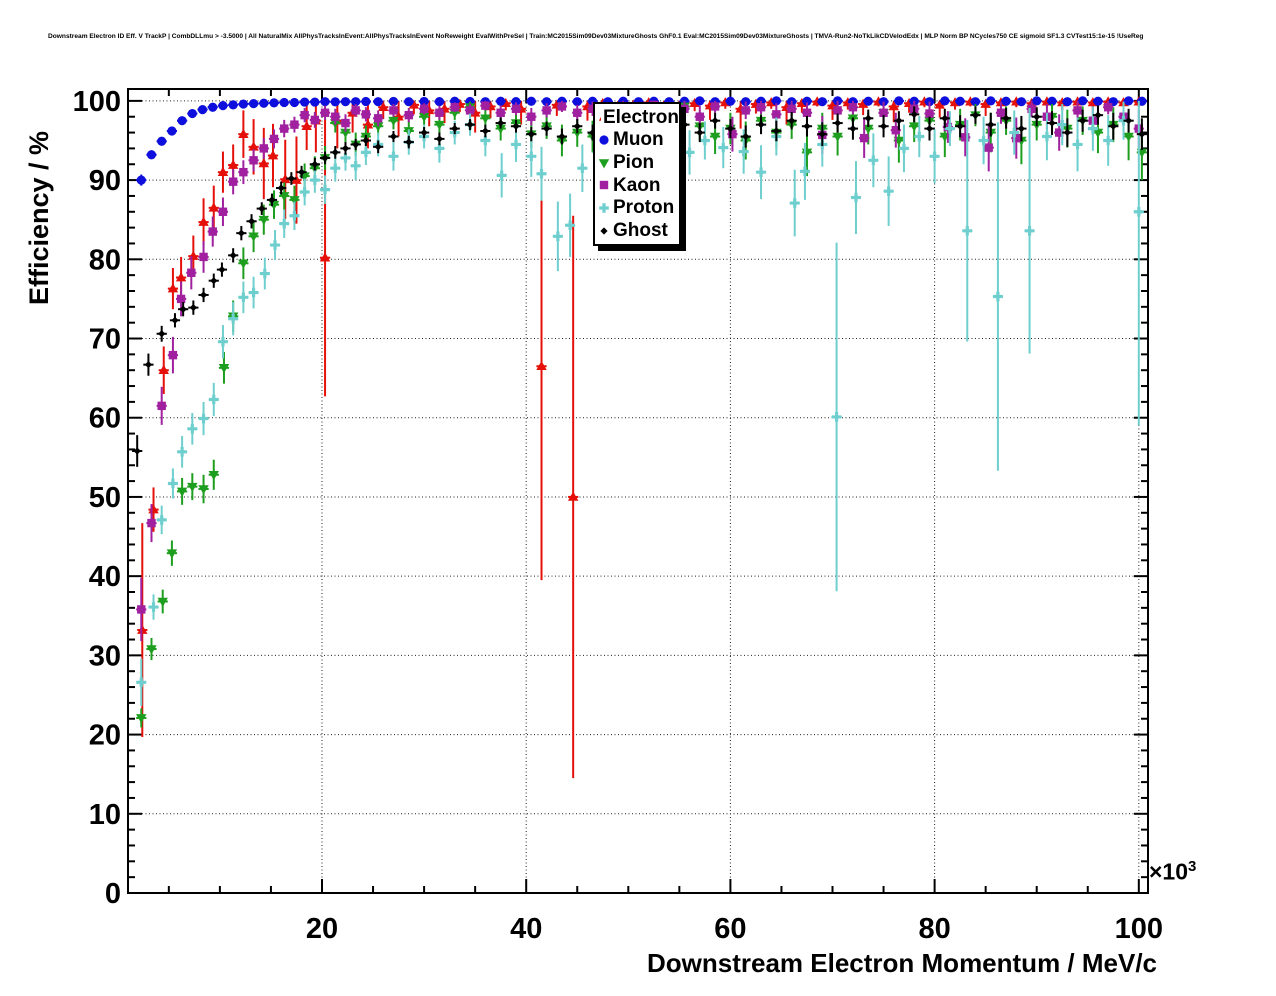 This screenshot has height=996, width=1276. I want to click on ghost-marker-icon, so click(604, 231).